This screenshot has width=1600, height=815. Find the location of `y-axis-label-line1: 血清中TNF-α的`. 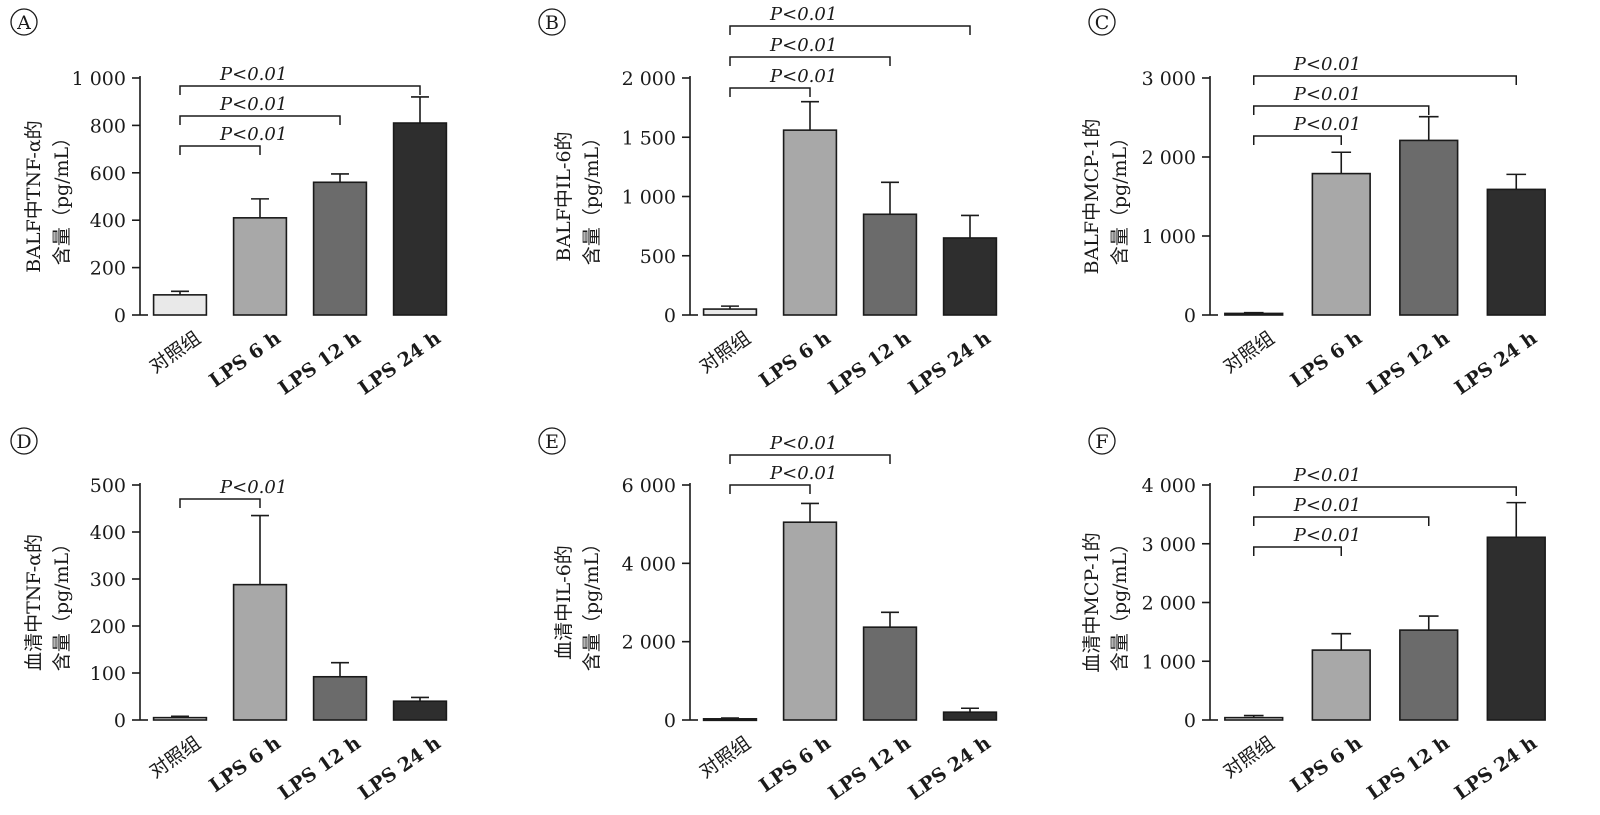

y-axis-label-line1: 血清中TNF-α的 is located at coordinates (34, 602).